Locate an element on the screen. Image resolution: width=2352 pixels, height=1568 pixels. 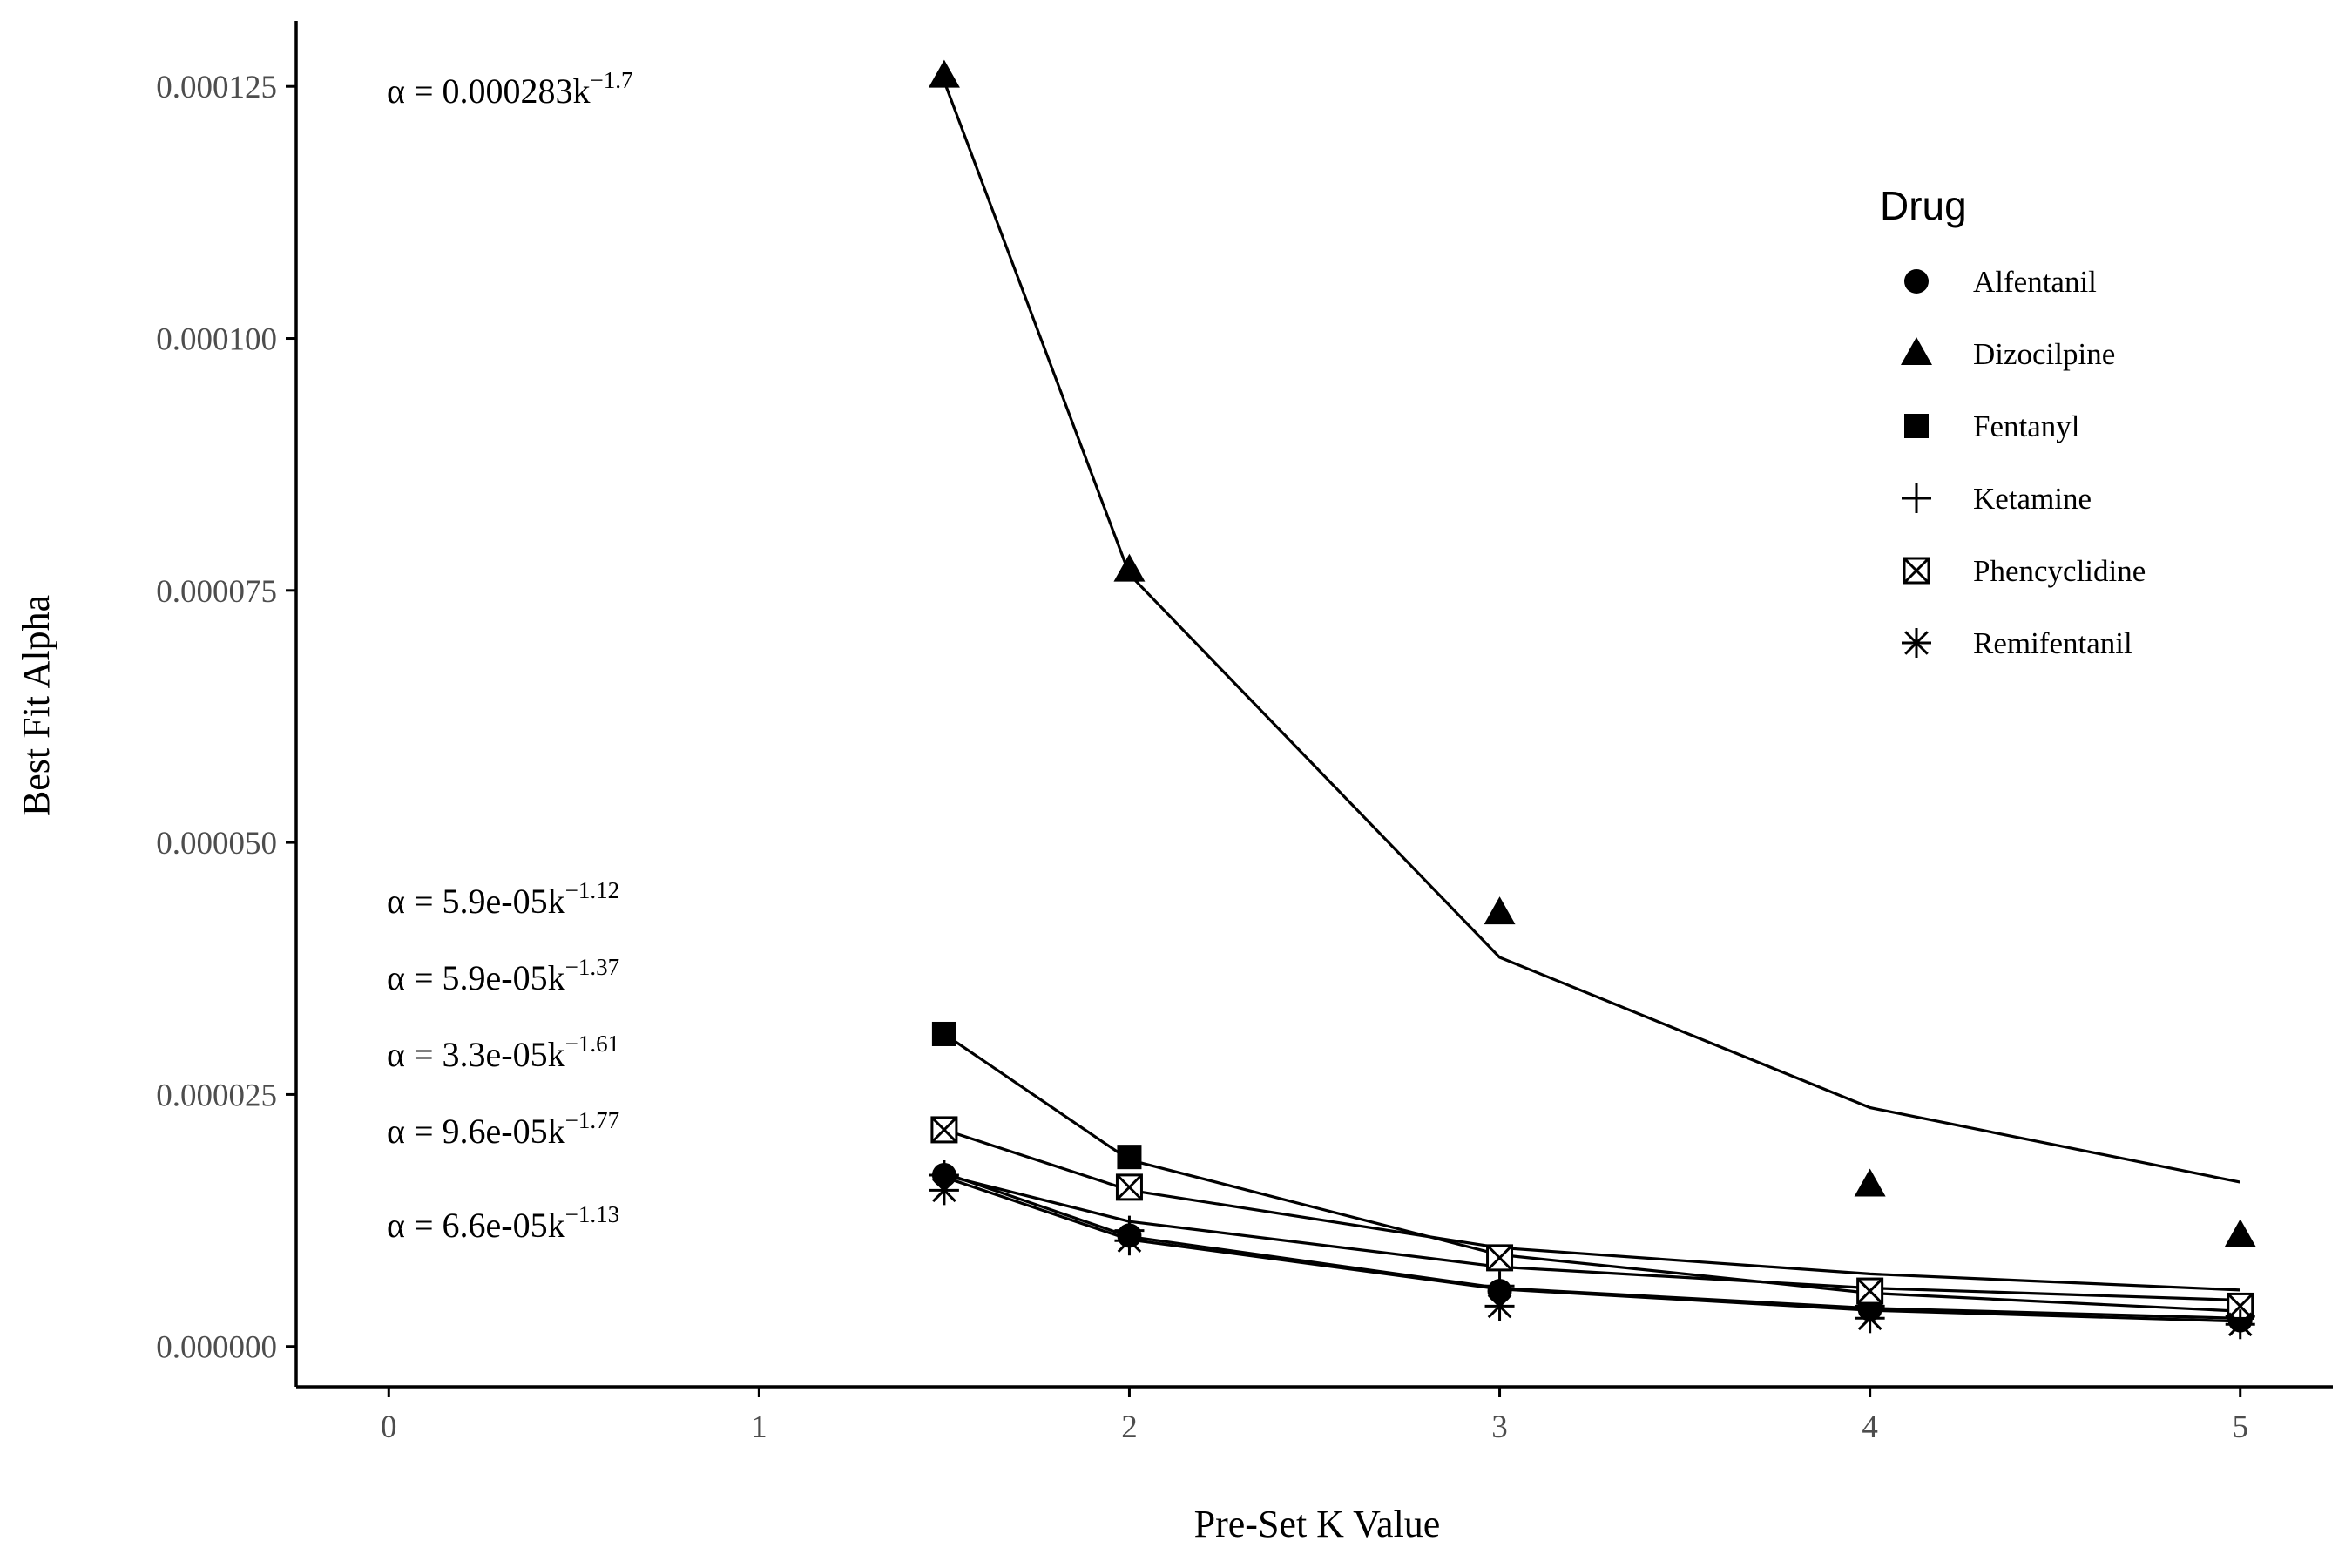
legend-label-remifentanil: Remifentanil is located at coordinates (2052, 643).